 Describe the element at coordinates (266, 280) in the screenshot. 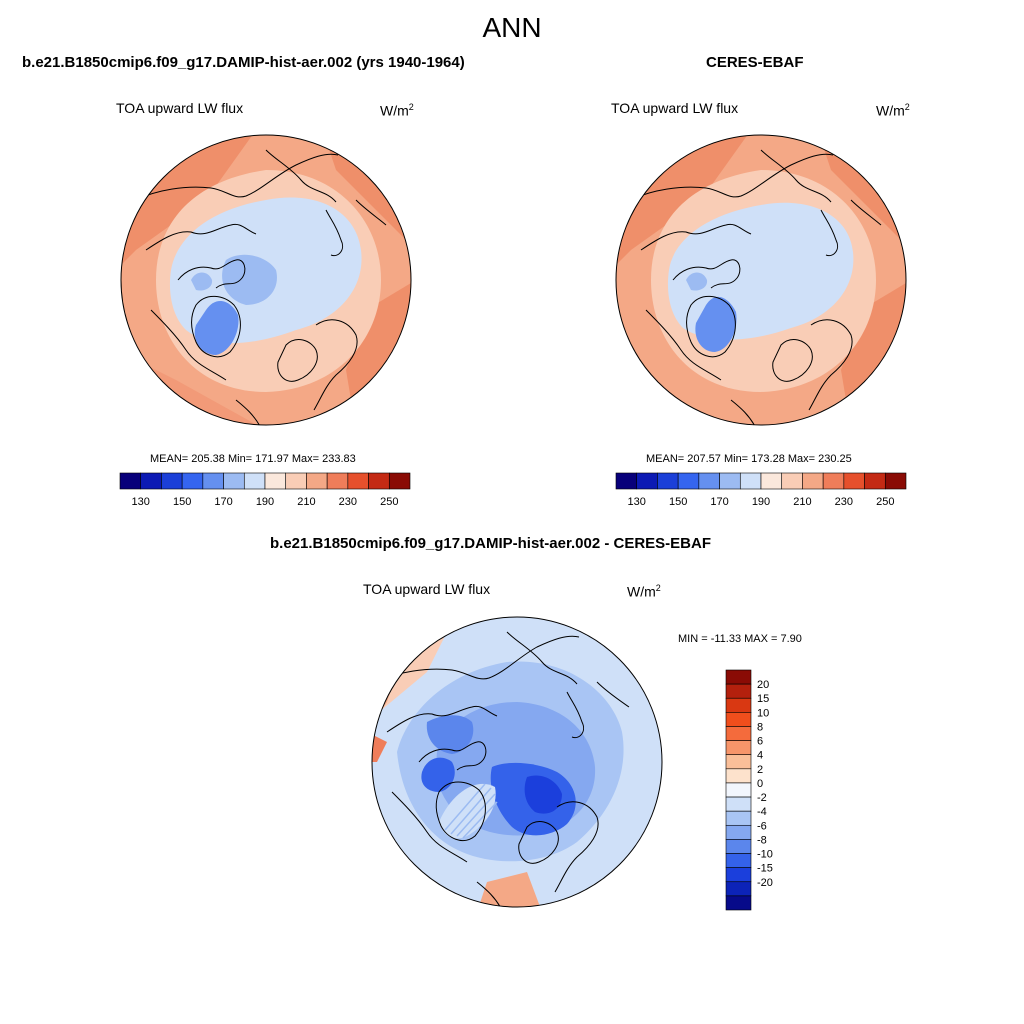

I see `model-polar-map` at that location.